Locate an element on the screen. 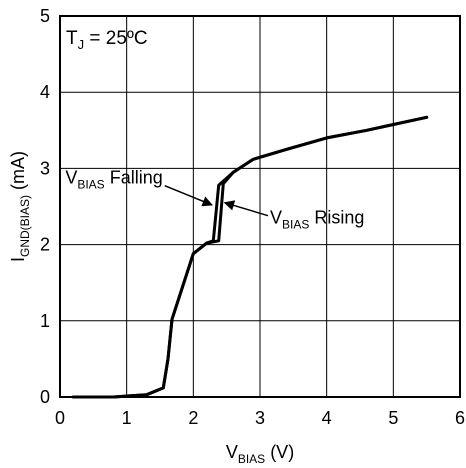 The width and height of the screenshot is (466, 468). y-tick-label: 3 is located at coordinates (45, 168).